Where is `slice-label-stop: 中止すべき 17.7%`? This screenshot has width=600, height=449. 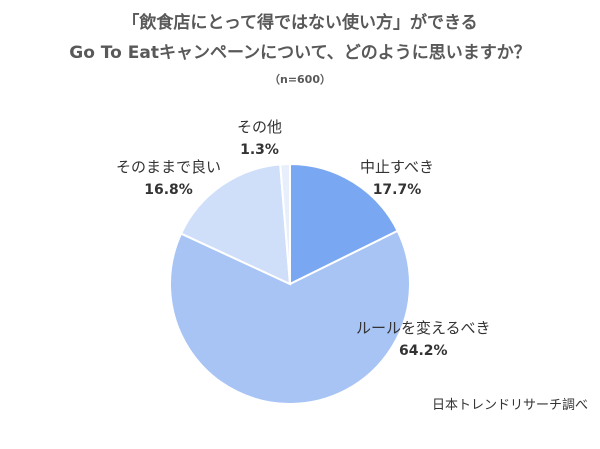
slice-label-stop: 中止すべき 17.7% is located at coordinates (397, 179).